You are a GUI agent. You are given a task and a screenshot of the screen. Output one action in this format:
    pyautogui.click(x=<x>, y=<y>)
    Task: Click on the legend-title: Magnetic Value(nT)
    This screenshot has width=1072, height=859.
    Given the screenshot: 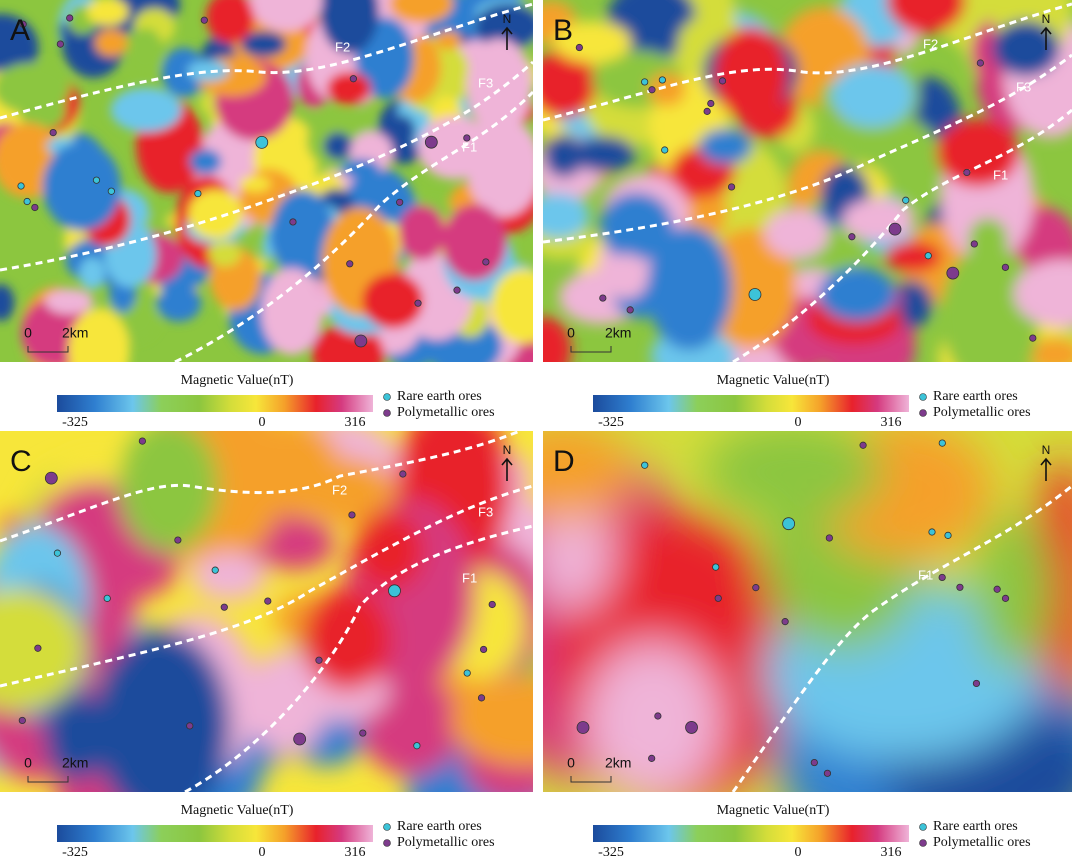 What is the action you would take?
    pyautogui.click(x=237, y=380)
    